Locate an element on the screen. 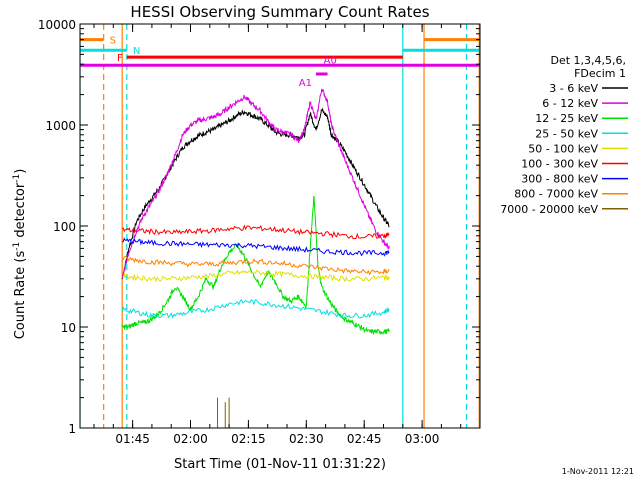 This screenshot has width=640, height=480. chart-title: HESSI Observing Summary Count Rates is located at coordinates (279, 12).